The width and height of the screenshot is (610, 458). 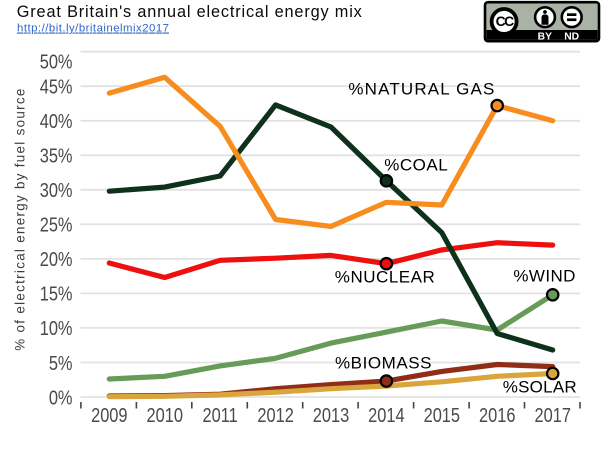 What do you see at coordinates (20, 220) in the screenshot?
I see `svg-text:% of electrical energy by fuel: % of electrical energy by fuel source` at bounding box center [20, 220].